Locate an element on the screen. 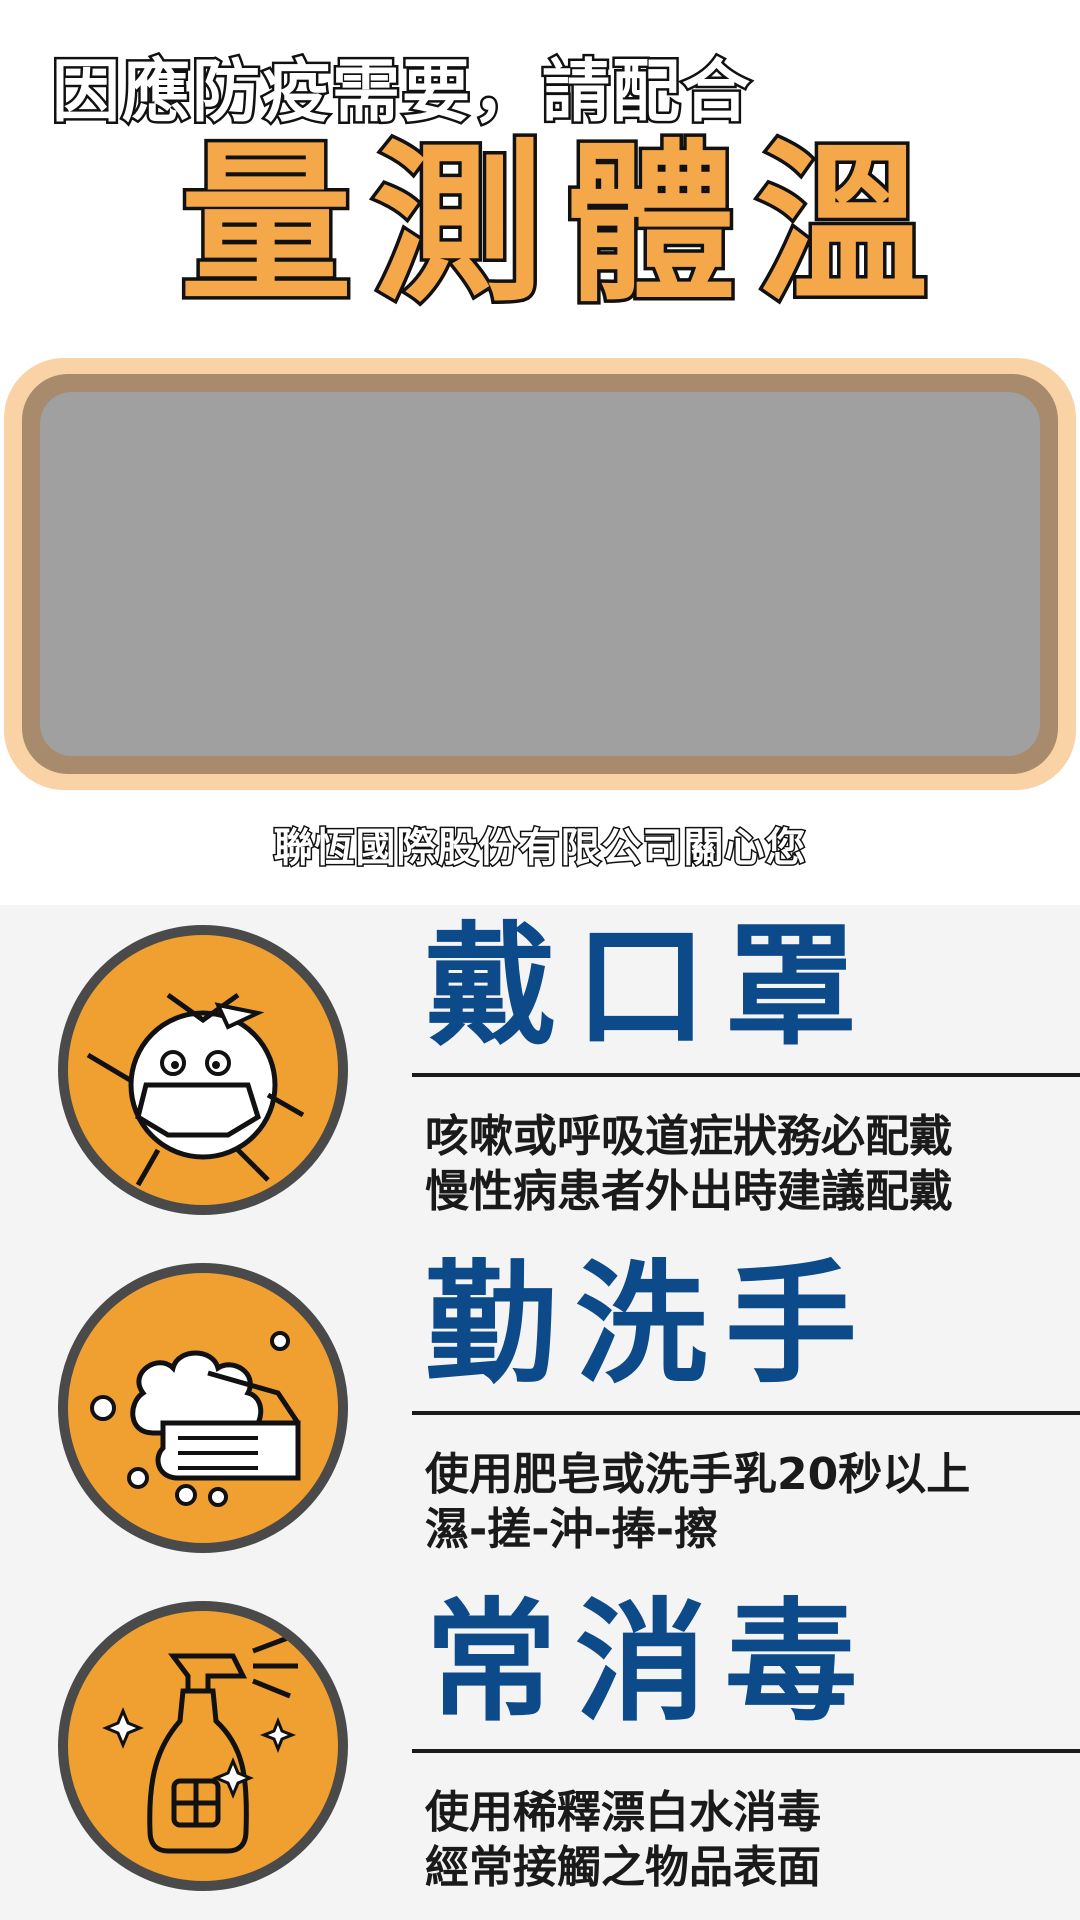  tip-line-1: 使用稀釋漂白水消毒 is located at coordinates (623, 1812).